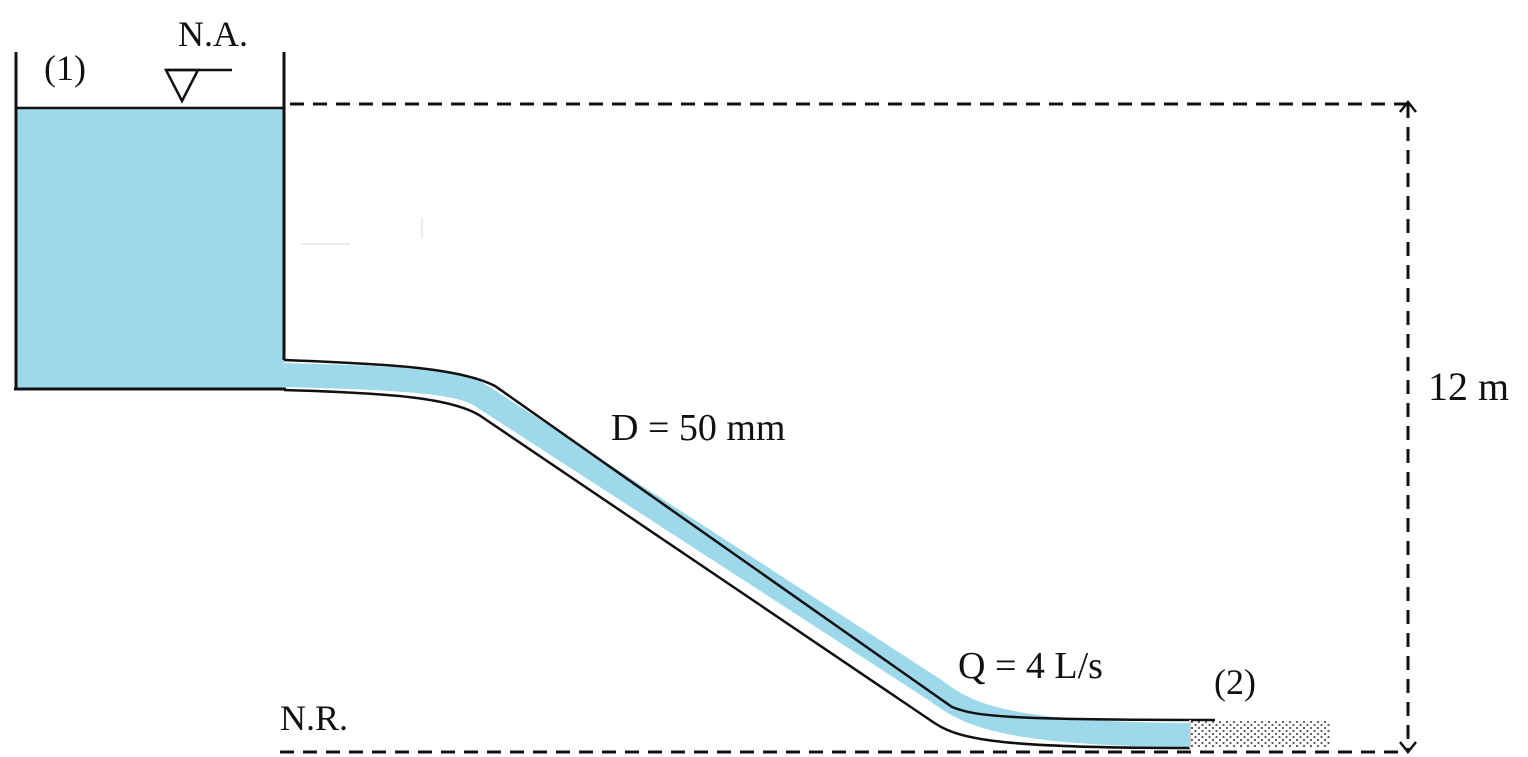 The width and height of the screenshot is (1528, 757). I want to click on reservoir-water, so click(150, 248).